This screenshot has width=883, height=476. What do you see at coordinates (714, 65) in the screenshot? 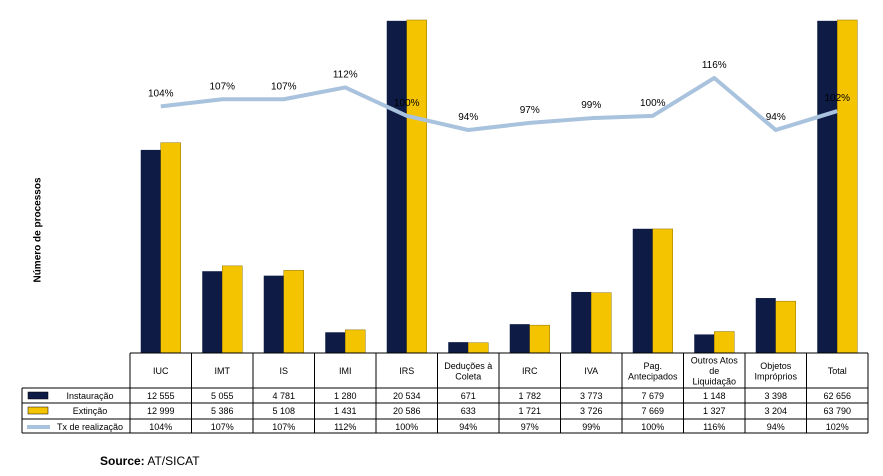
I see `line-data-label: 116%` at bounding box center [714, 65].